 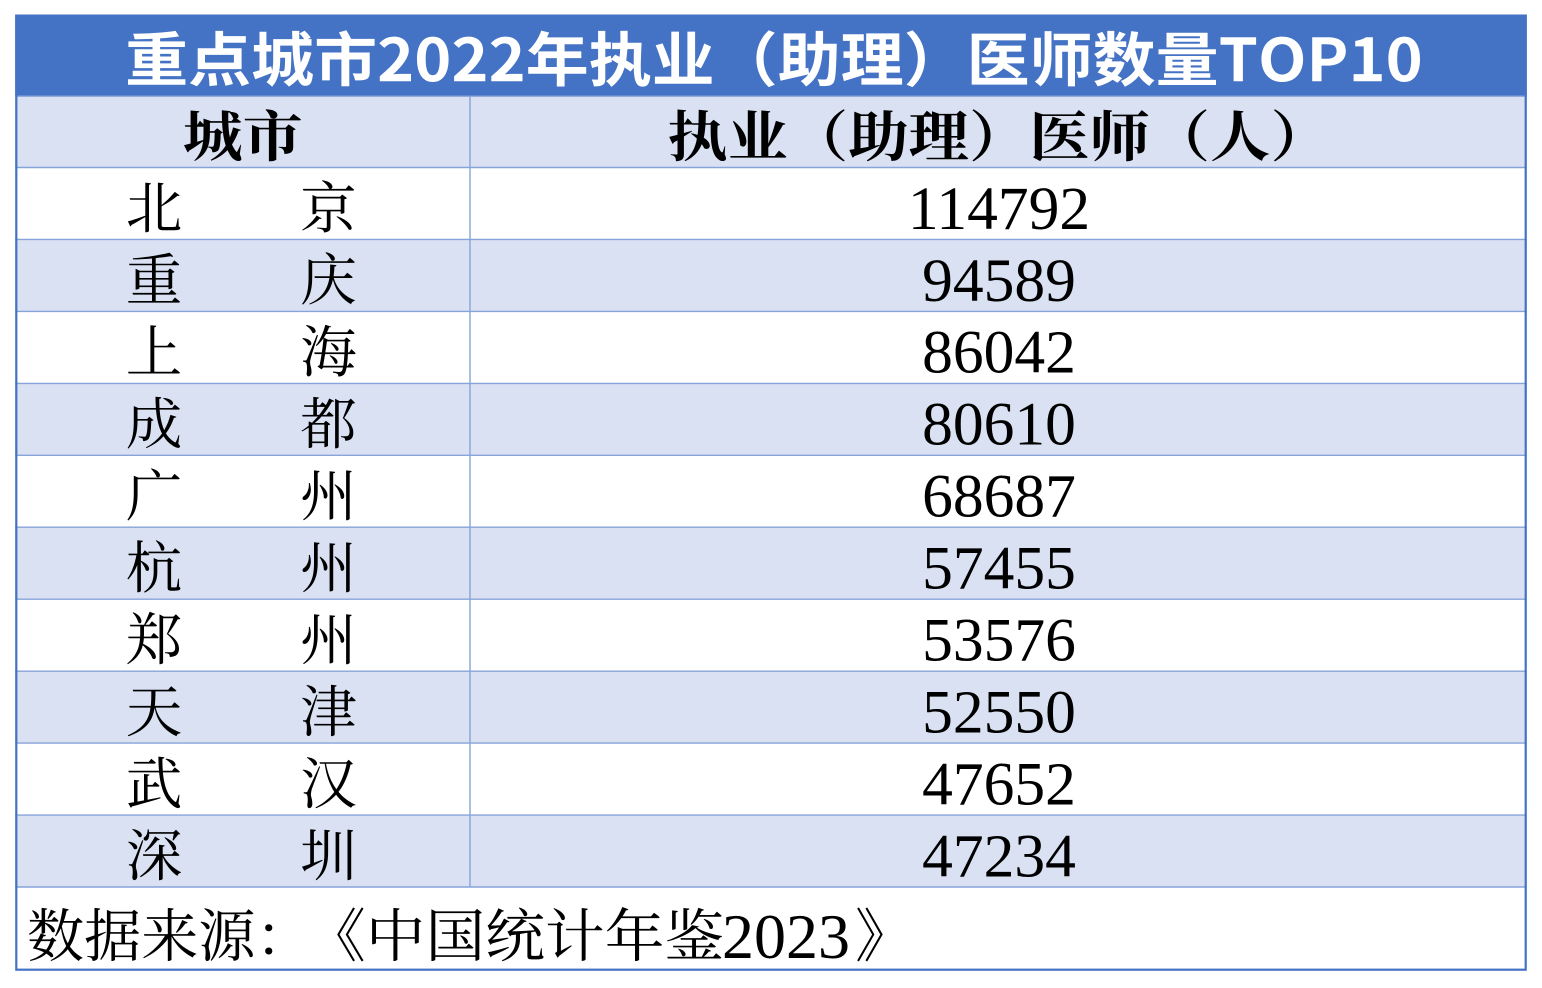 I want to click on svg-text: 68687, so click(x=999, y=497).